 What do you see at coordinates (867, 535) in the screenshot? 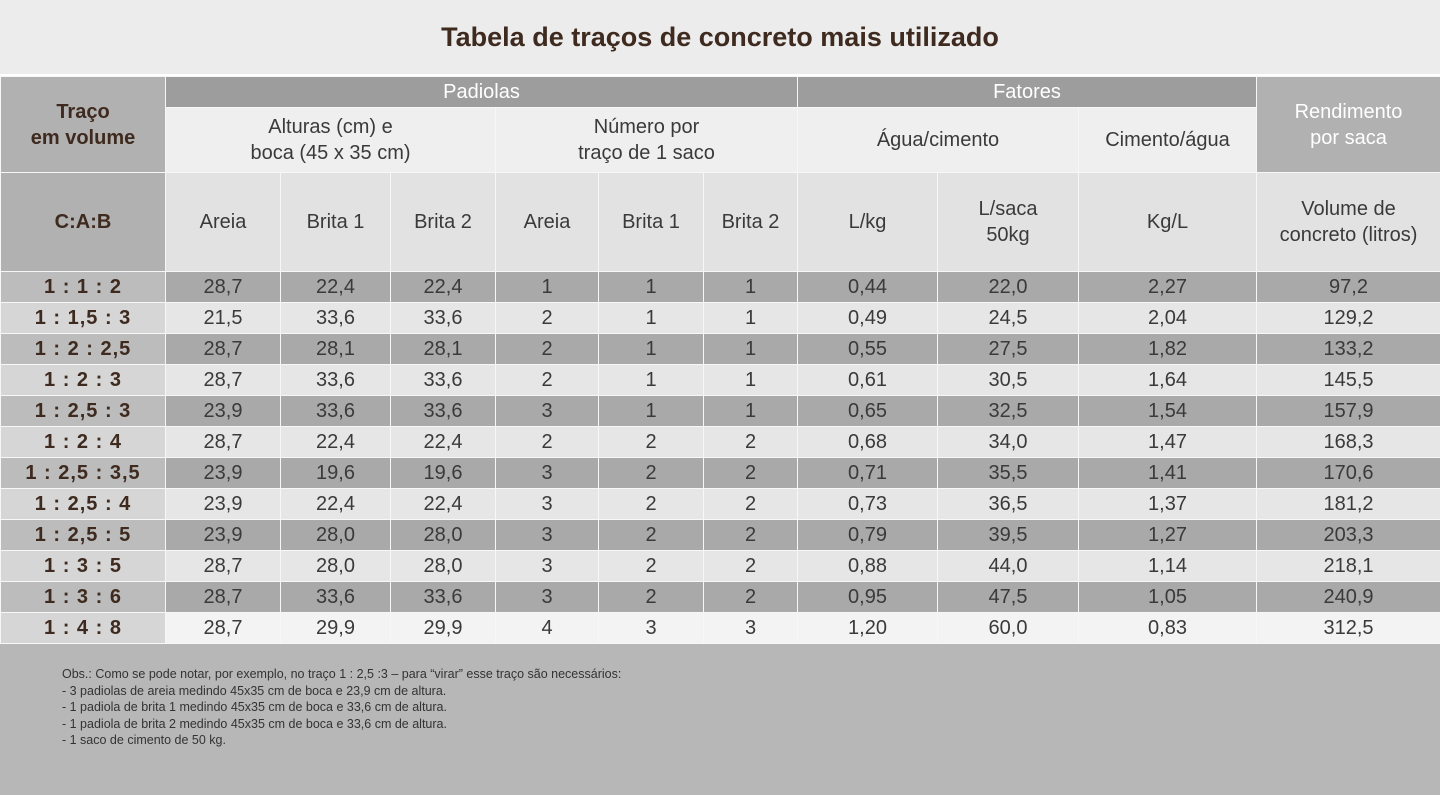
I see `table-cell: 0,79` at bounding box center [867, 535].